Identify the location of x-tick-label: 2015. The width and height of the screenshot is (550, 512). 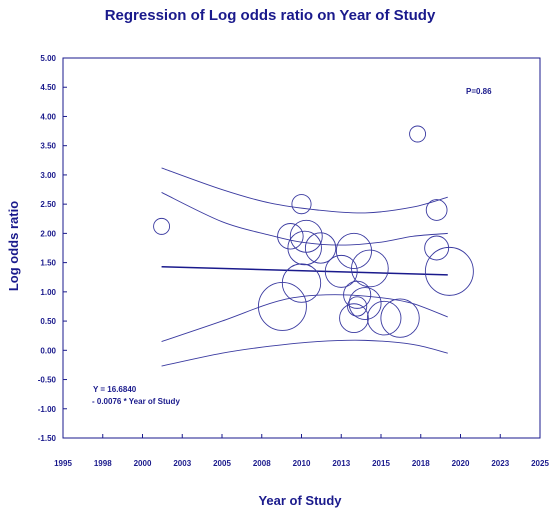
(381, 463).